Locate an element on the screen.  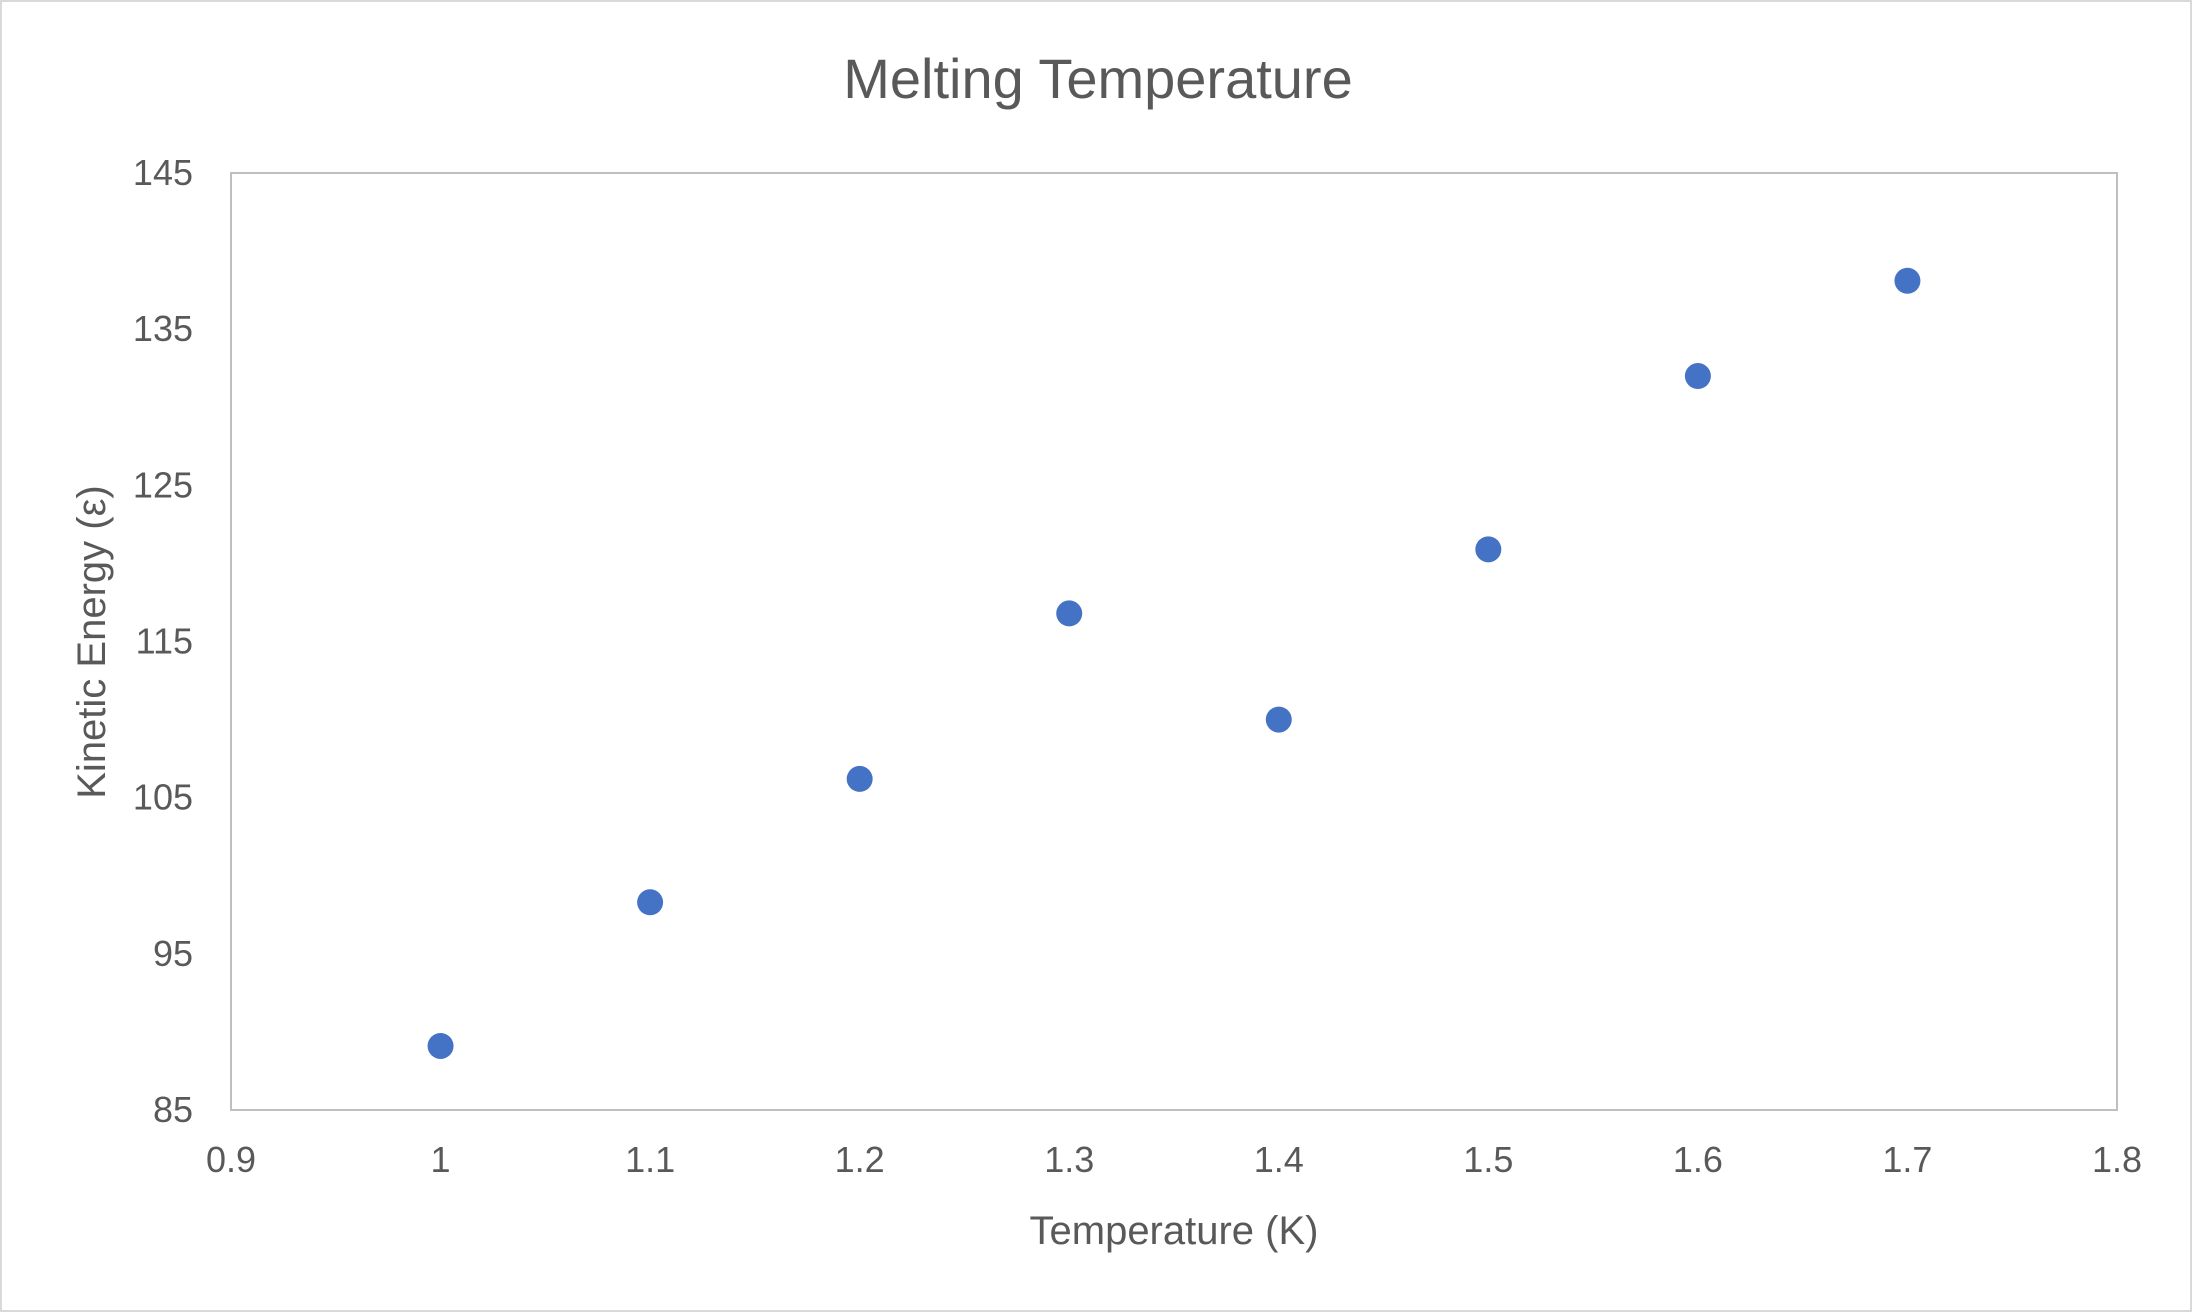
x-tick-label: 1 is located at coordinates (441, 1159).